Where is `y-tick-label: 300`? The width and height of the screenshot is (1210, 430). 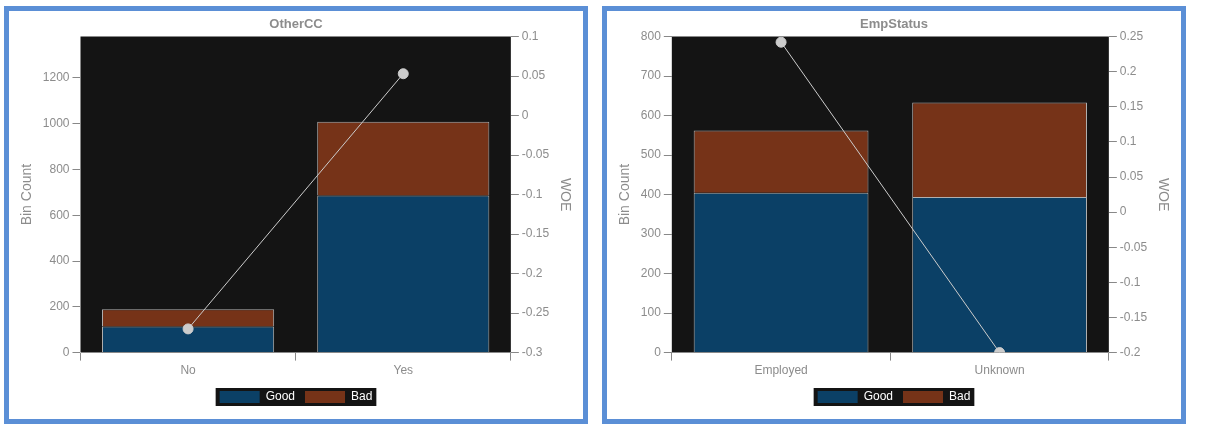 y-tick-label: 300 is located at coordinates (651, 233).